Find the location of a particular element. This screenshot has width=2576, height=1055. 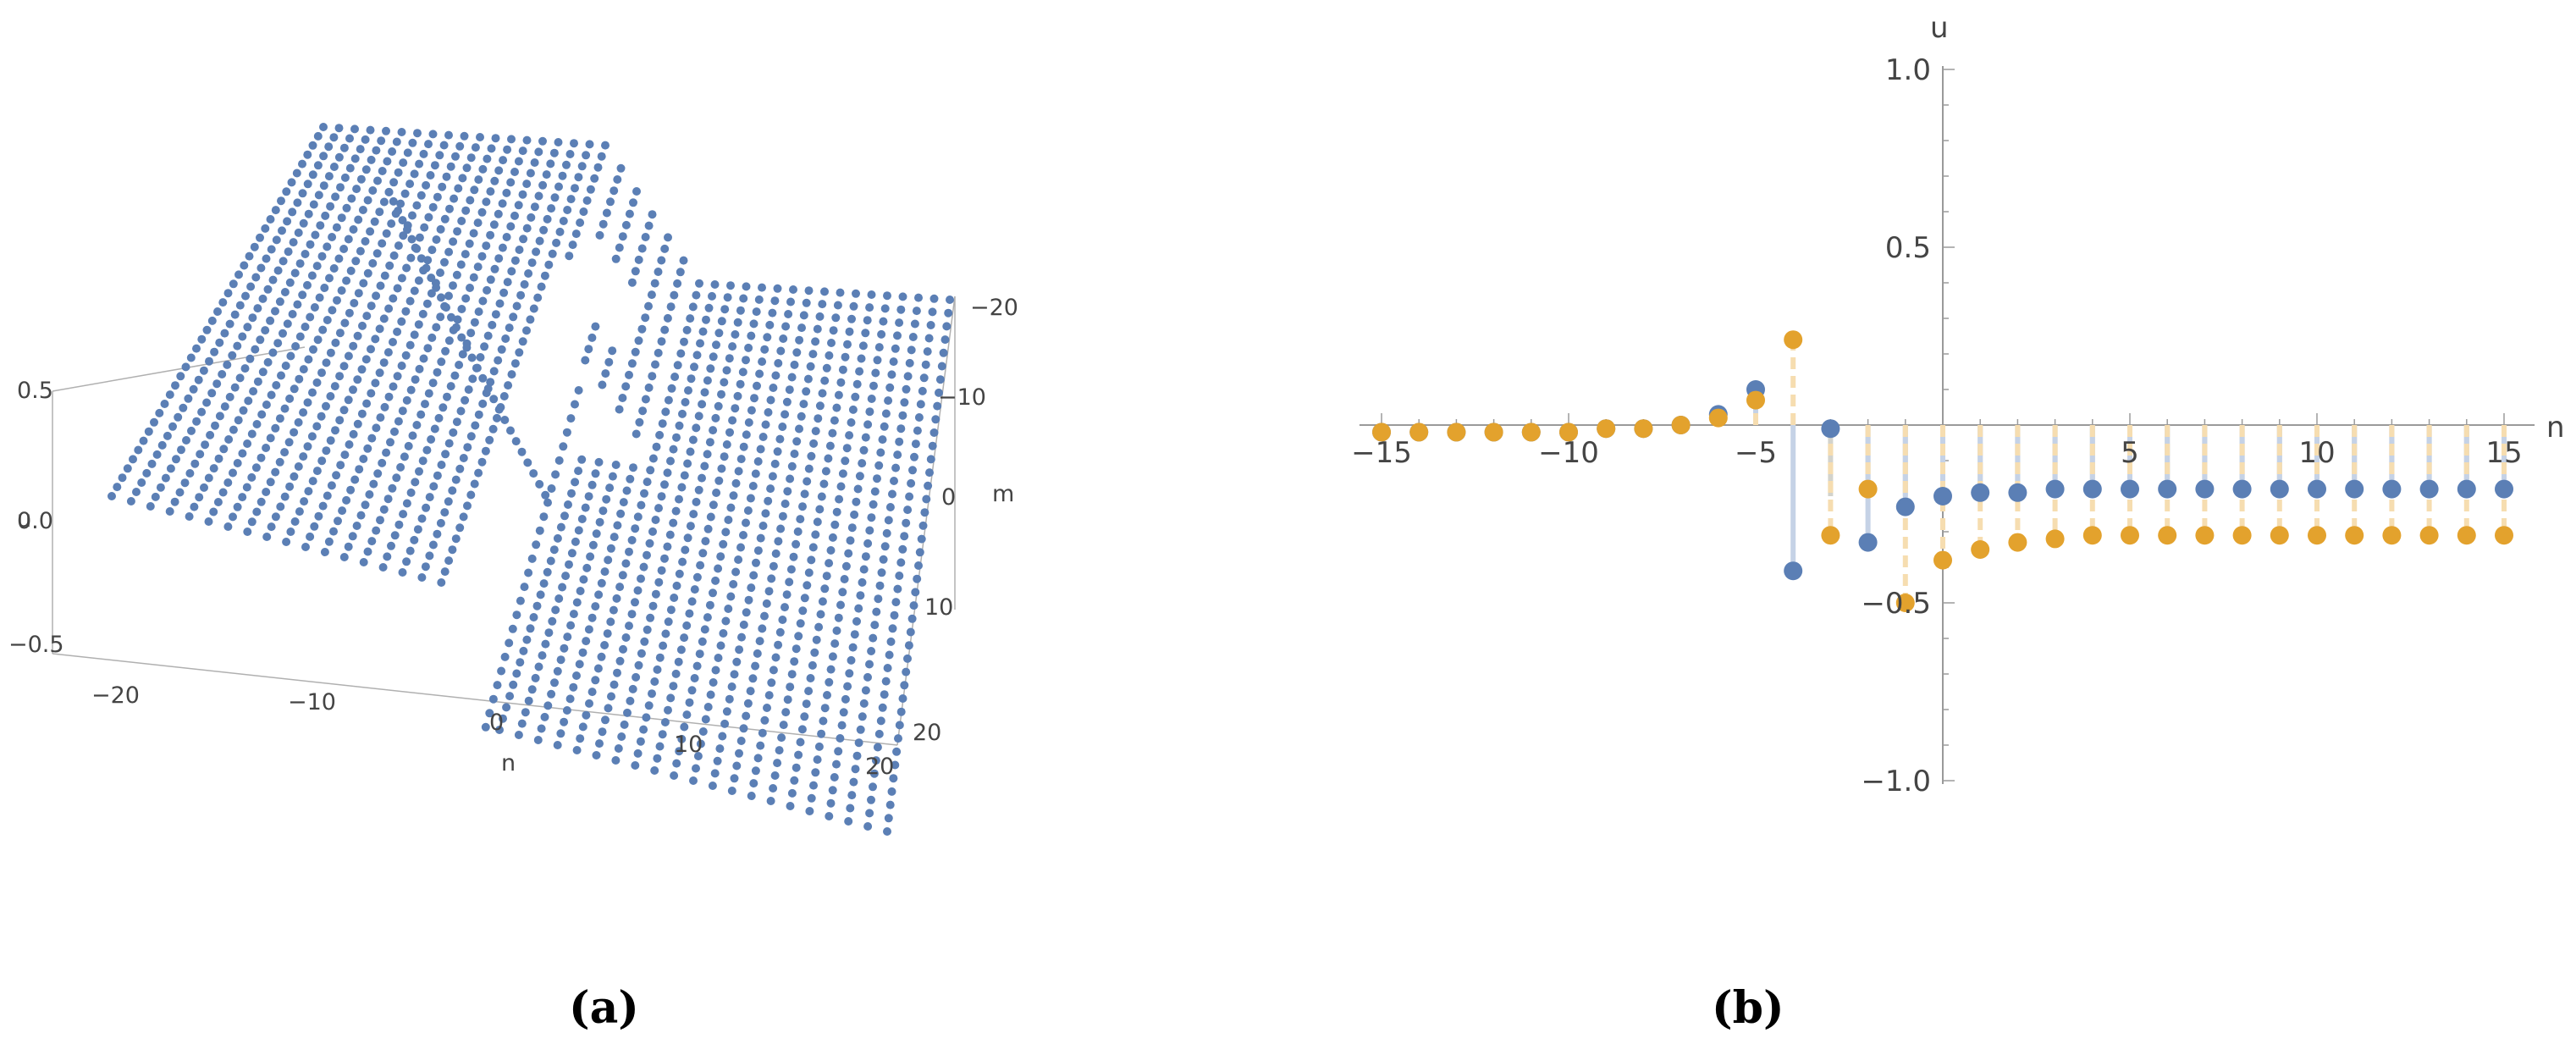

n-tick-label: 10 is located at coordinates (689, 745).